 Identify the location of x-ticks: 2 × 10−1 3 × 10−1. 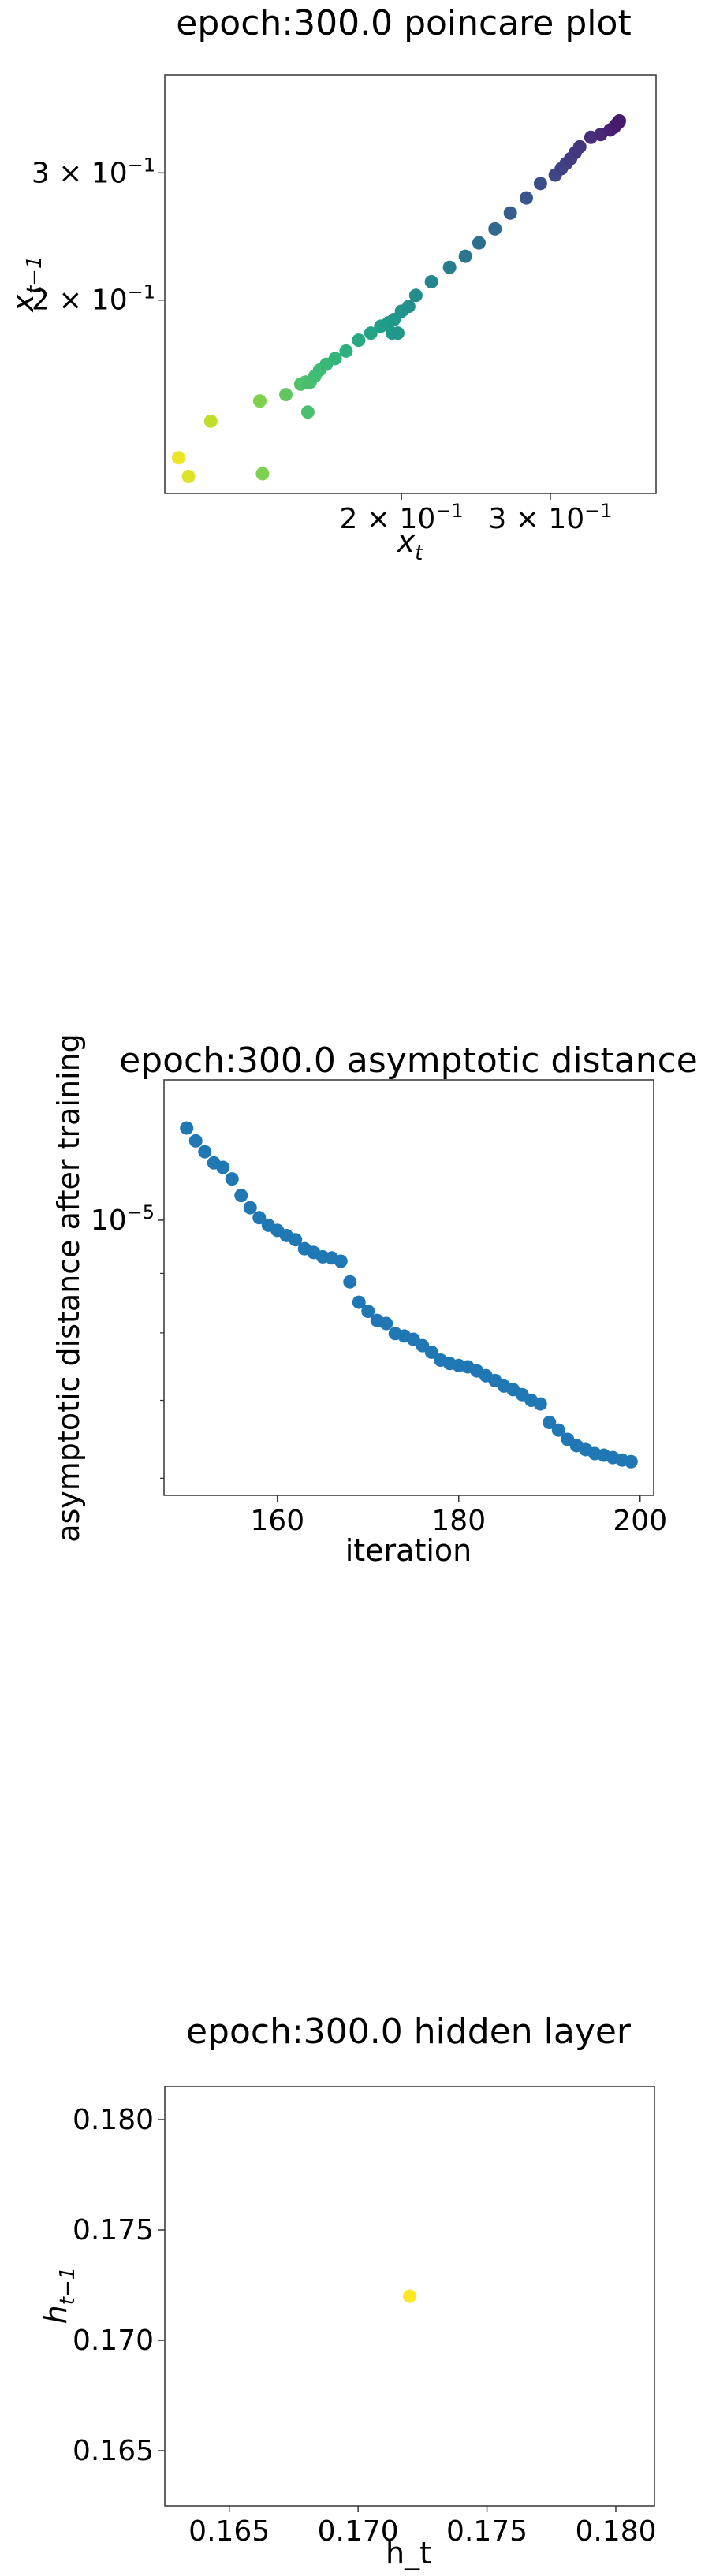
(476, 514).